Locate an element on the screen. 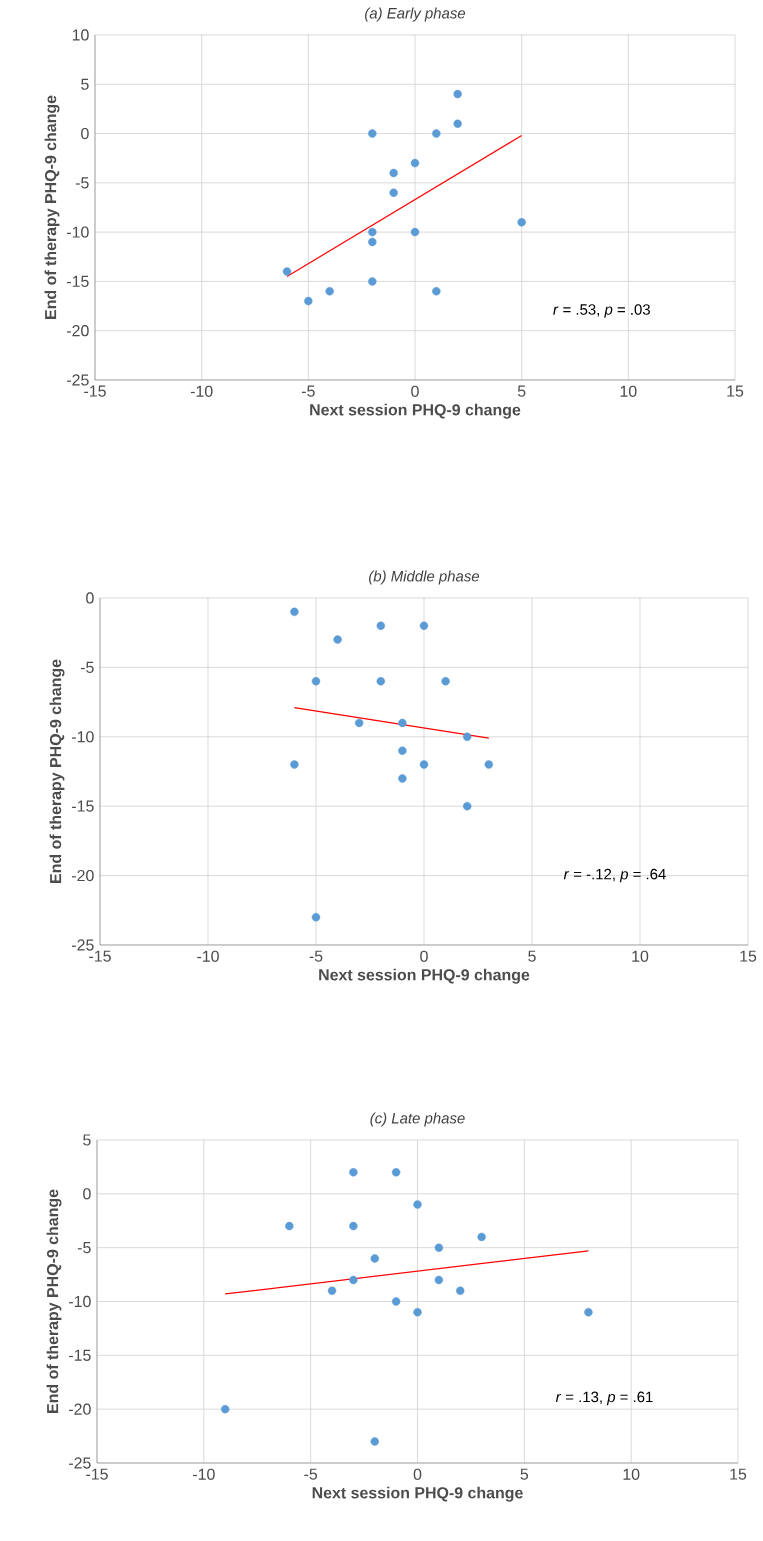 Image resolution: width=763 pixels, height=1541 pixels. chart-title: (c) Late phase is located at coordinates (417, 1119).